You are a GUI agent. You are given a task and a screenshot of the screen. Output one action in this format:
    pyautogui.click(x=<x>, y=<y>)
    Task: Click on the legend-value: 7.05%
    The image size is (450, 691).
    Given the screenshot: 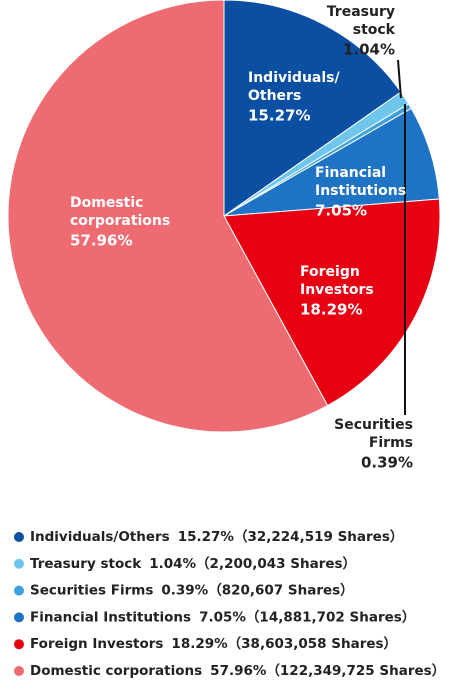 What is the action you would take?
    pyautogui.click(x=222, y=617)
    